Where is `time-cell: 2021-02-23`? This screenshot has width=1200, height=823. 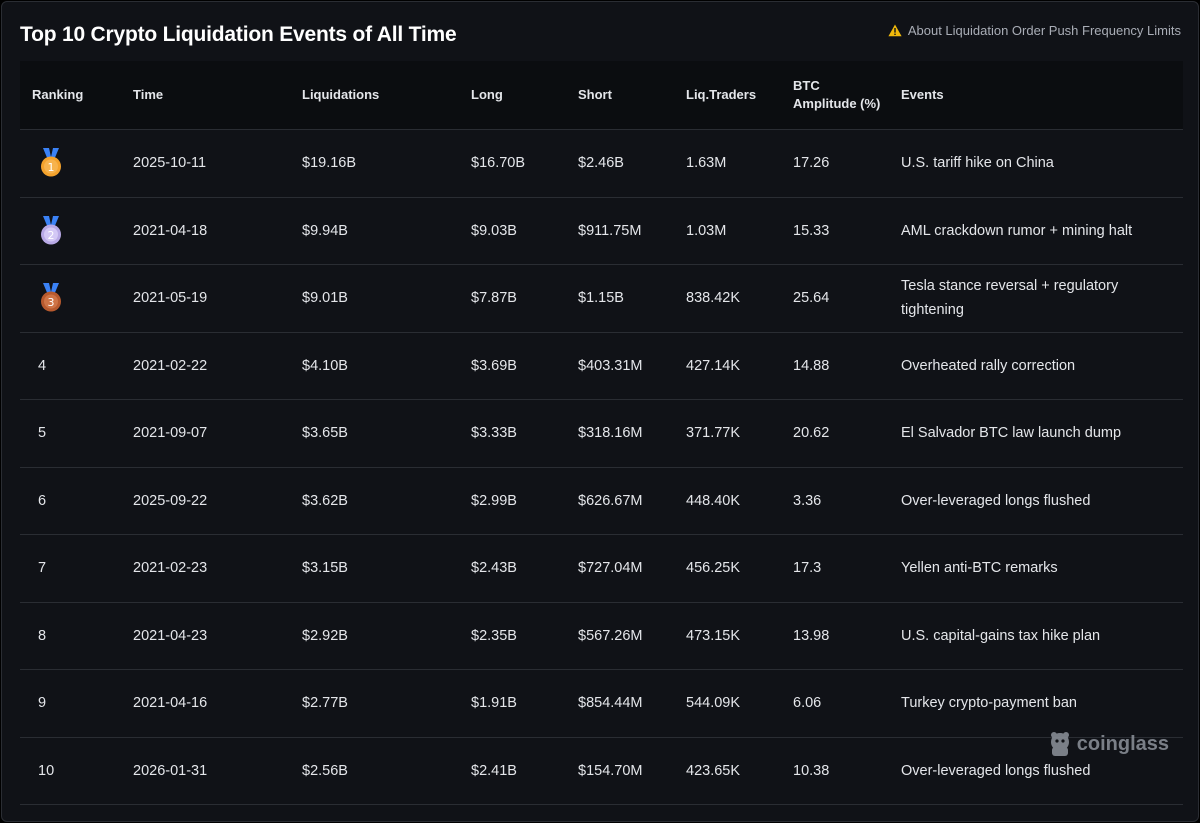 time-cell: 2021-02-23 is located at coordinates (205, 568).